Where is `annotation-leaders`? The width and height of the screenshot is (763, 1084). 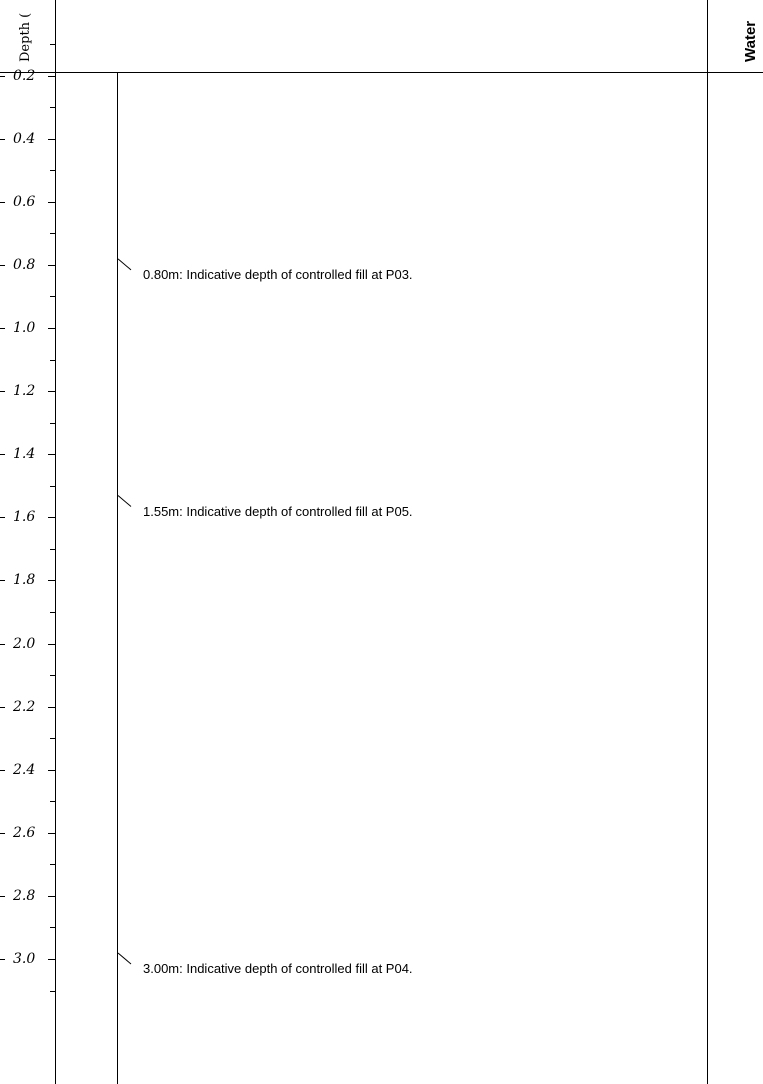
annotation-leaders is located at coordinates (124, 611).